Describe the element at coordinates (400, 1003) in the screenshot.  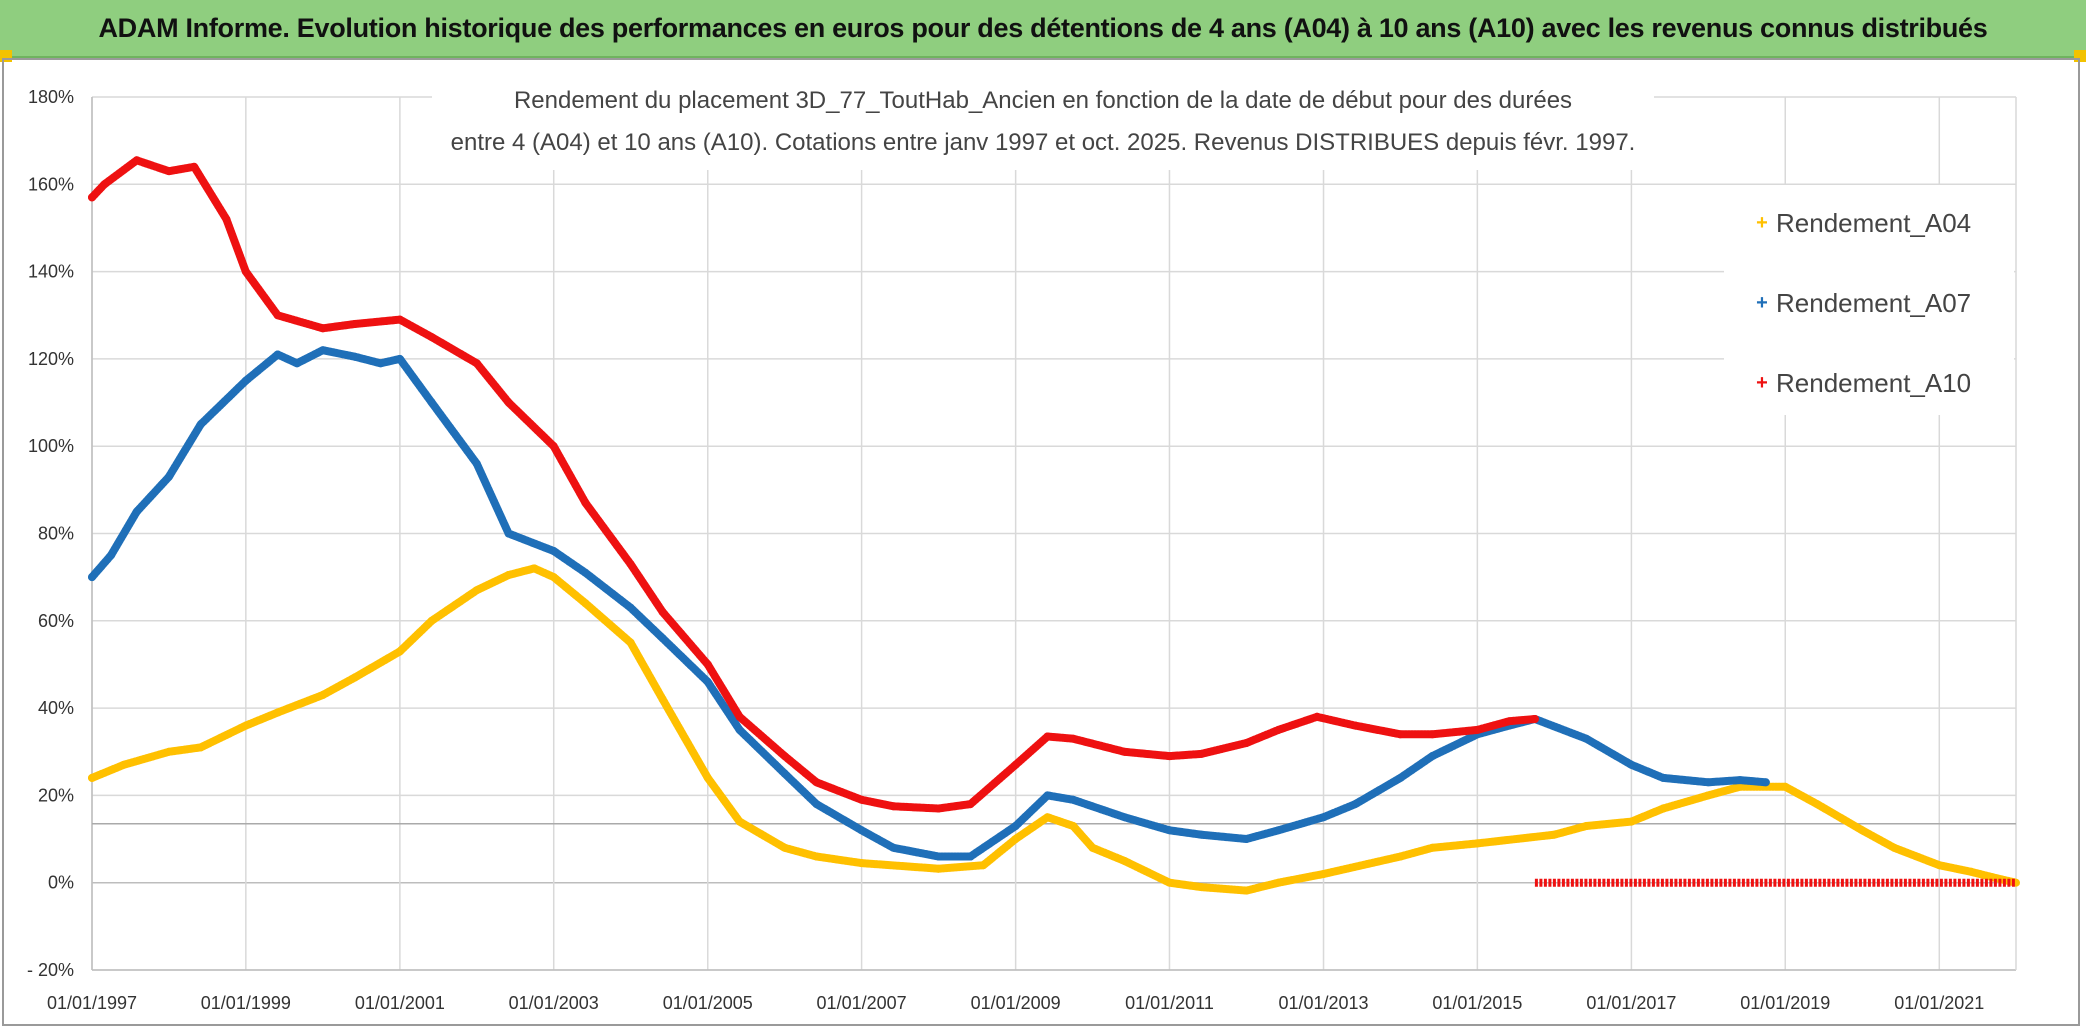
I see `x-tick-label: 01/01/2001` at that location.